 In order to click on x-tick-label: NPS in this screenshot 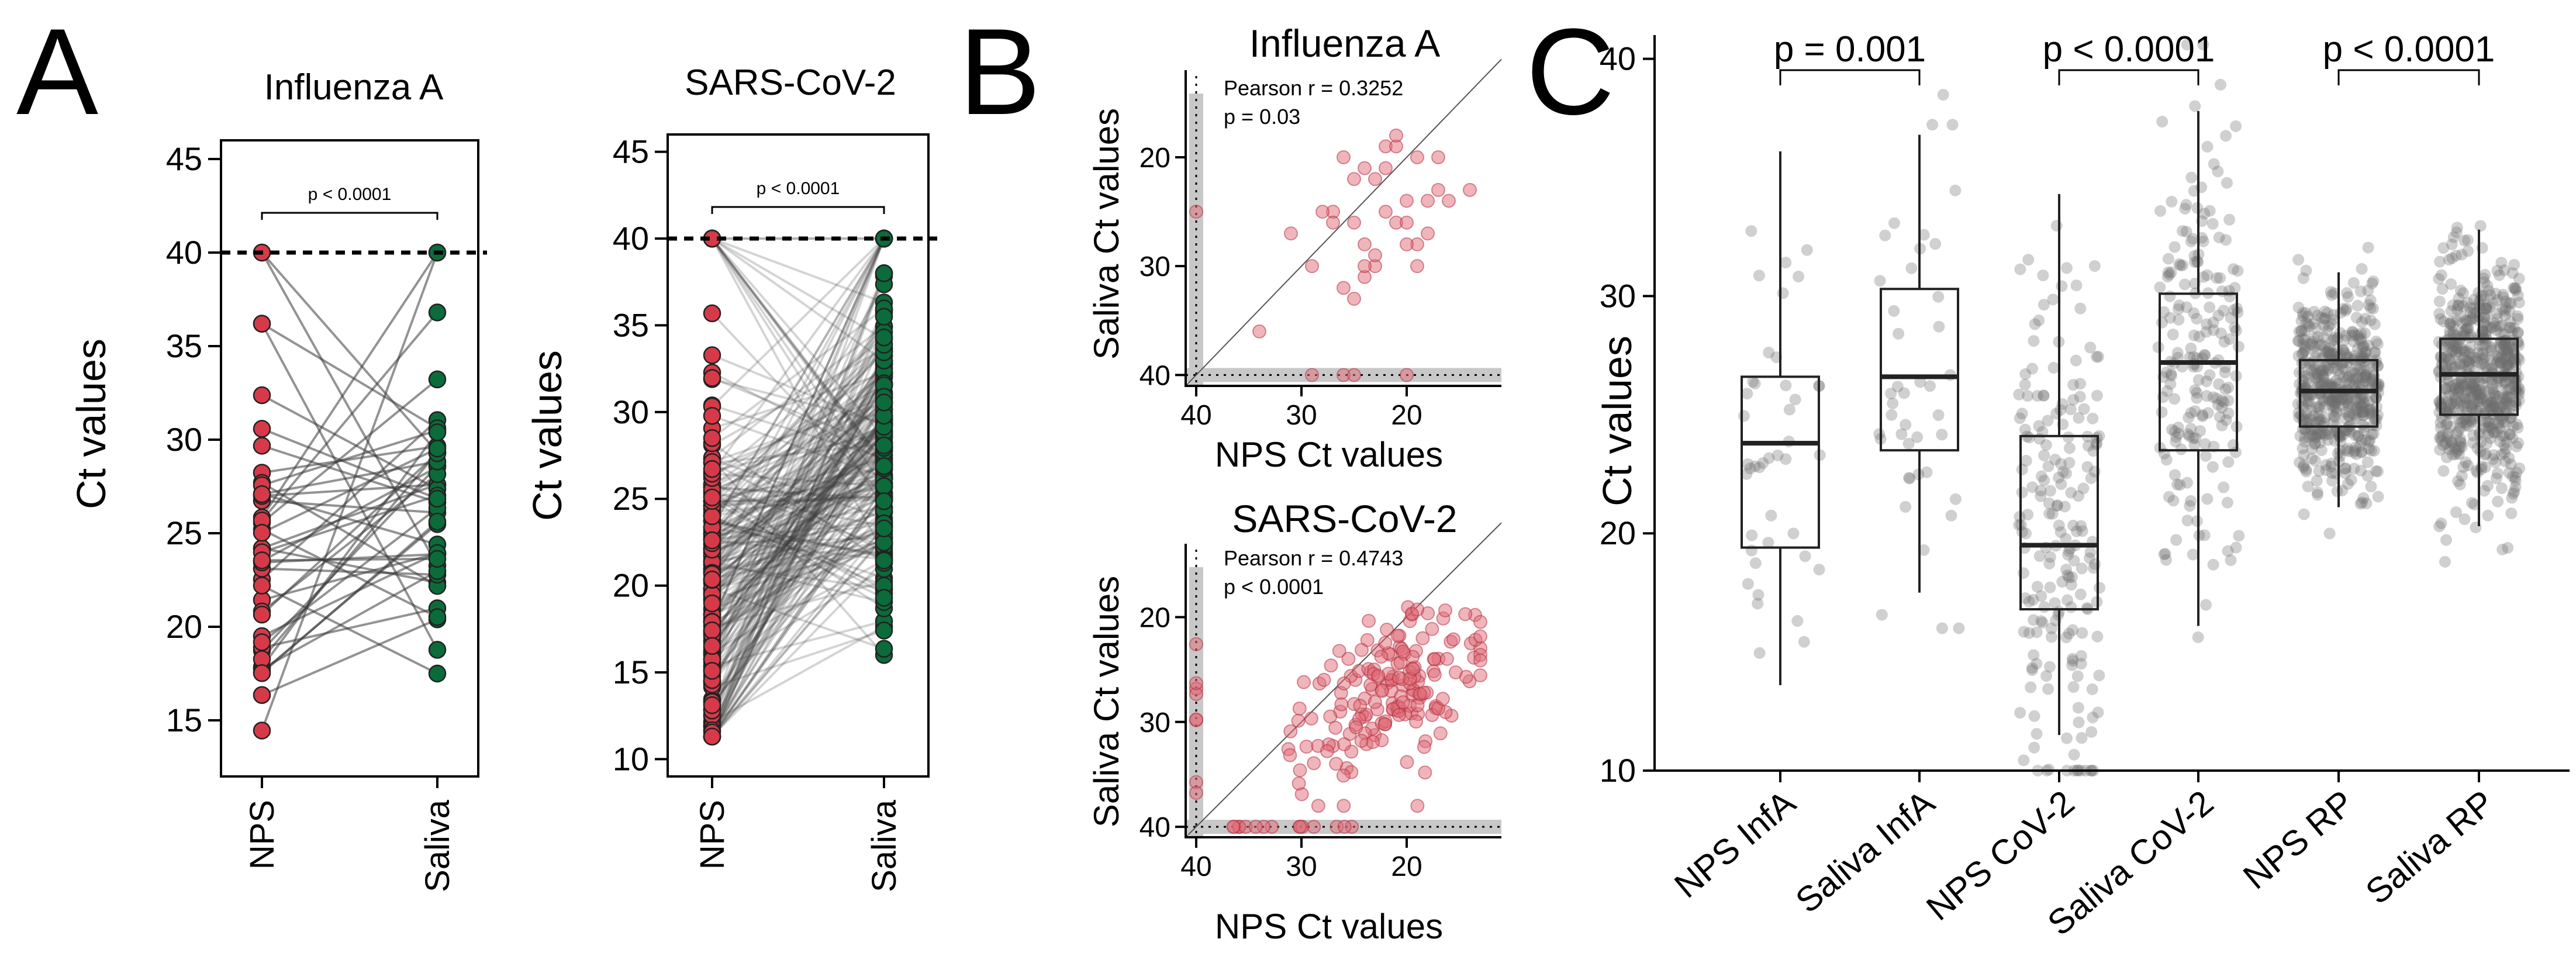, I will do `click(712, 834)`.